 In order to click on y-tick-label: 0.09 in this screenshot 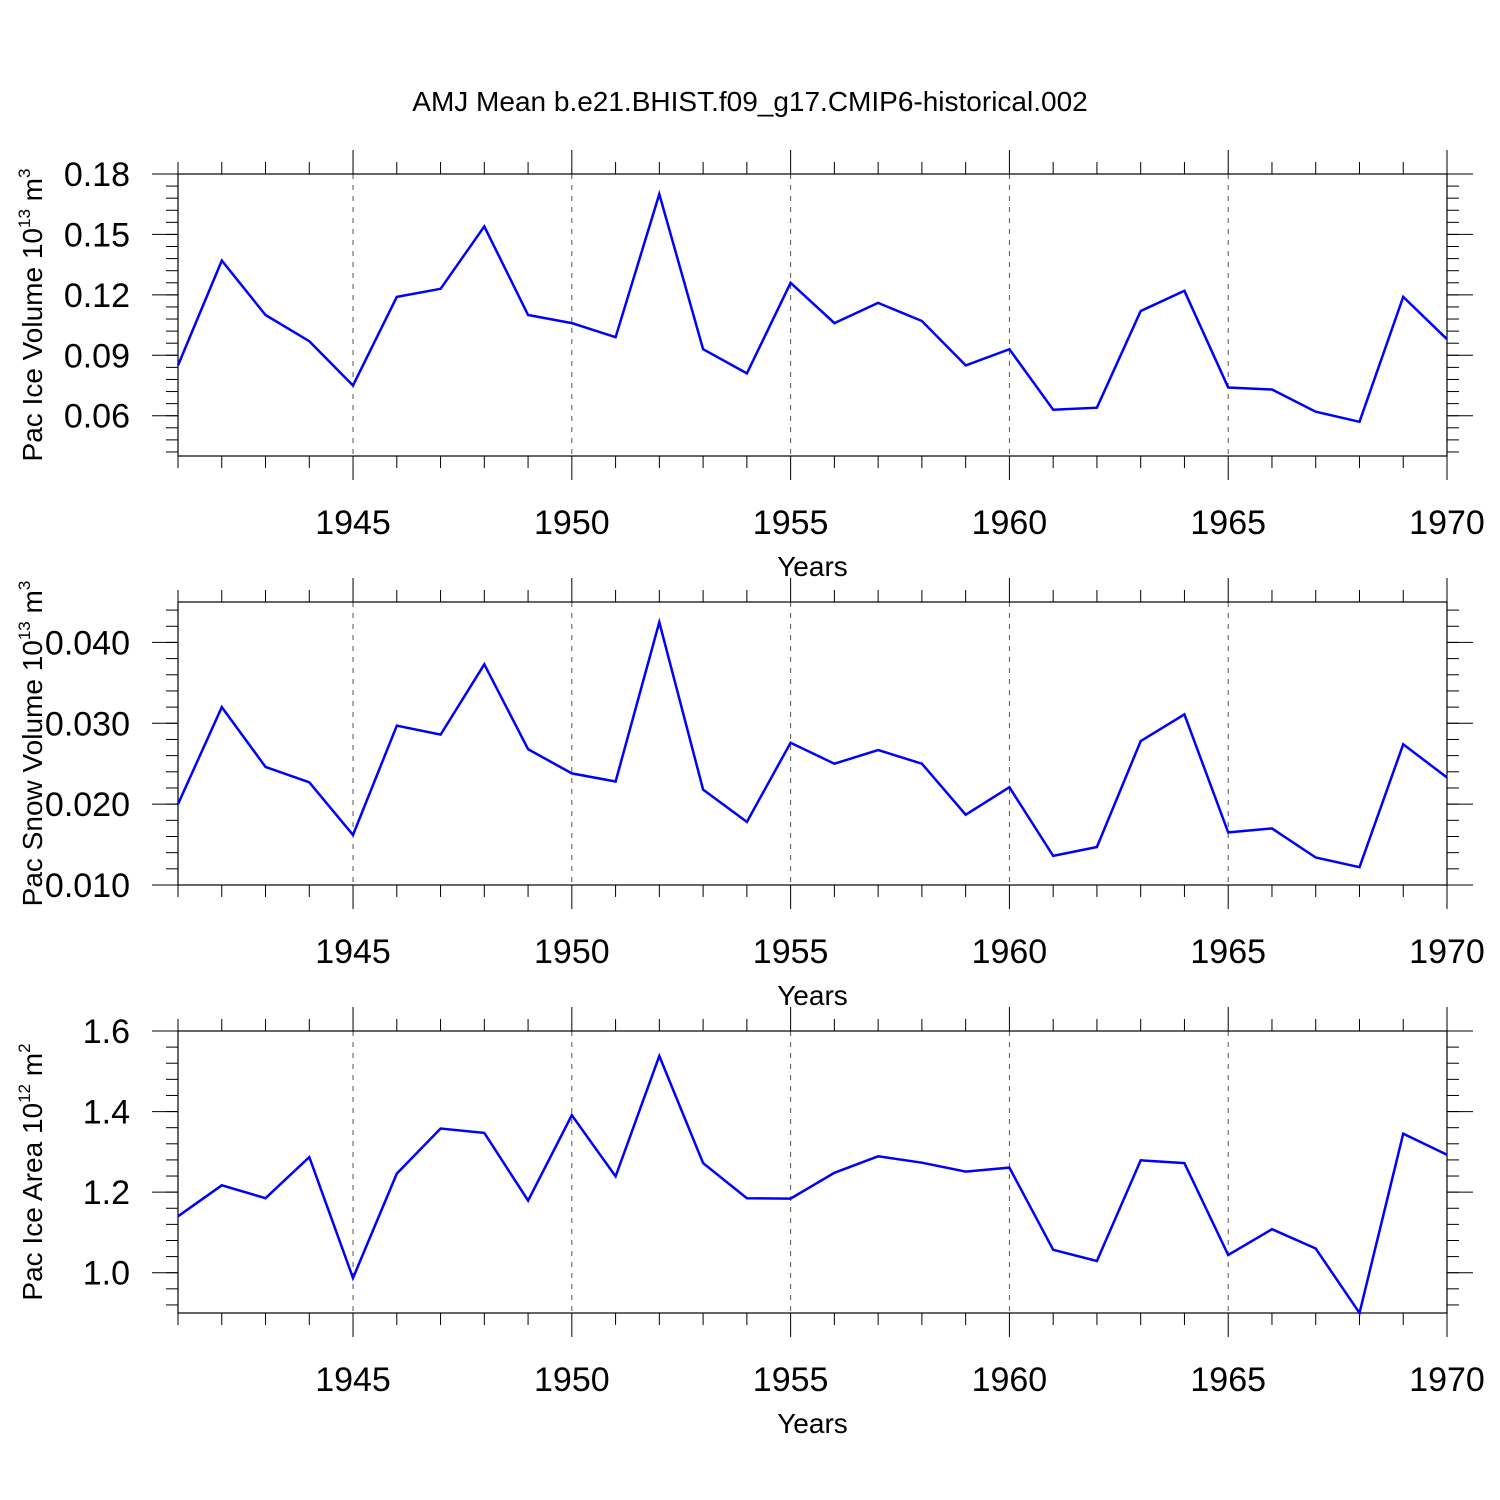, I will do `click(97, 356)`.